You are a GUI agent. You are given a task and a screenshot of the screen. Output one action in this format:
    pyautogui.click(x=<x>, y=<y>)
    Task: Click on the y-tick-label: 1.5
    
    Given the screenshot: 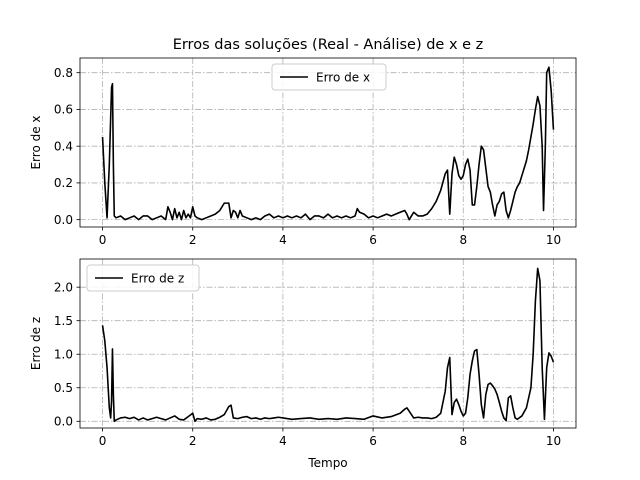 What is the action you would take?
    pyautogui.click(x=63, y=321)
    